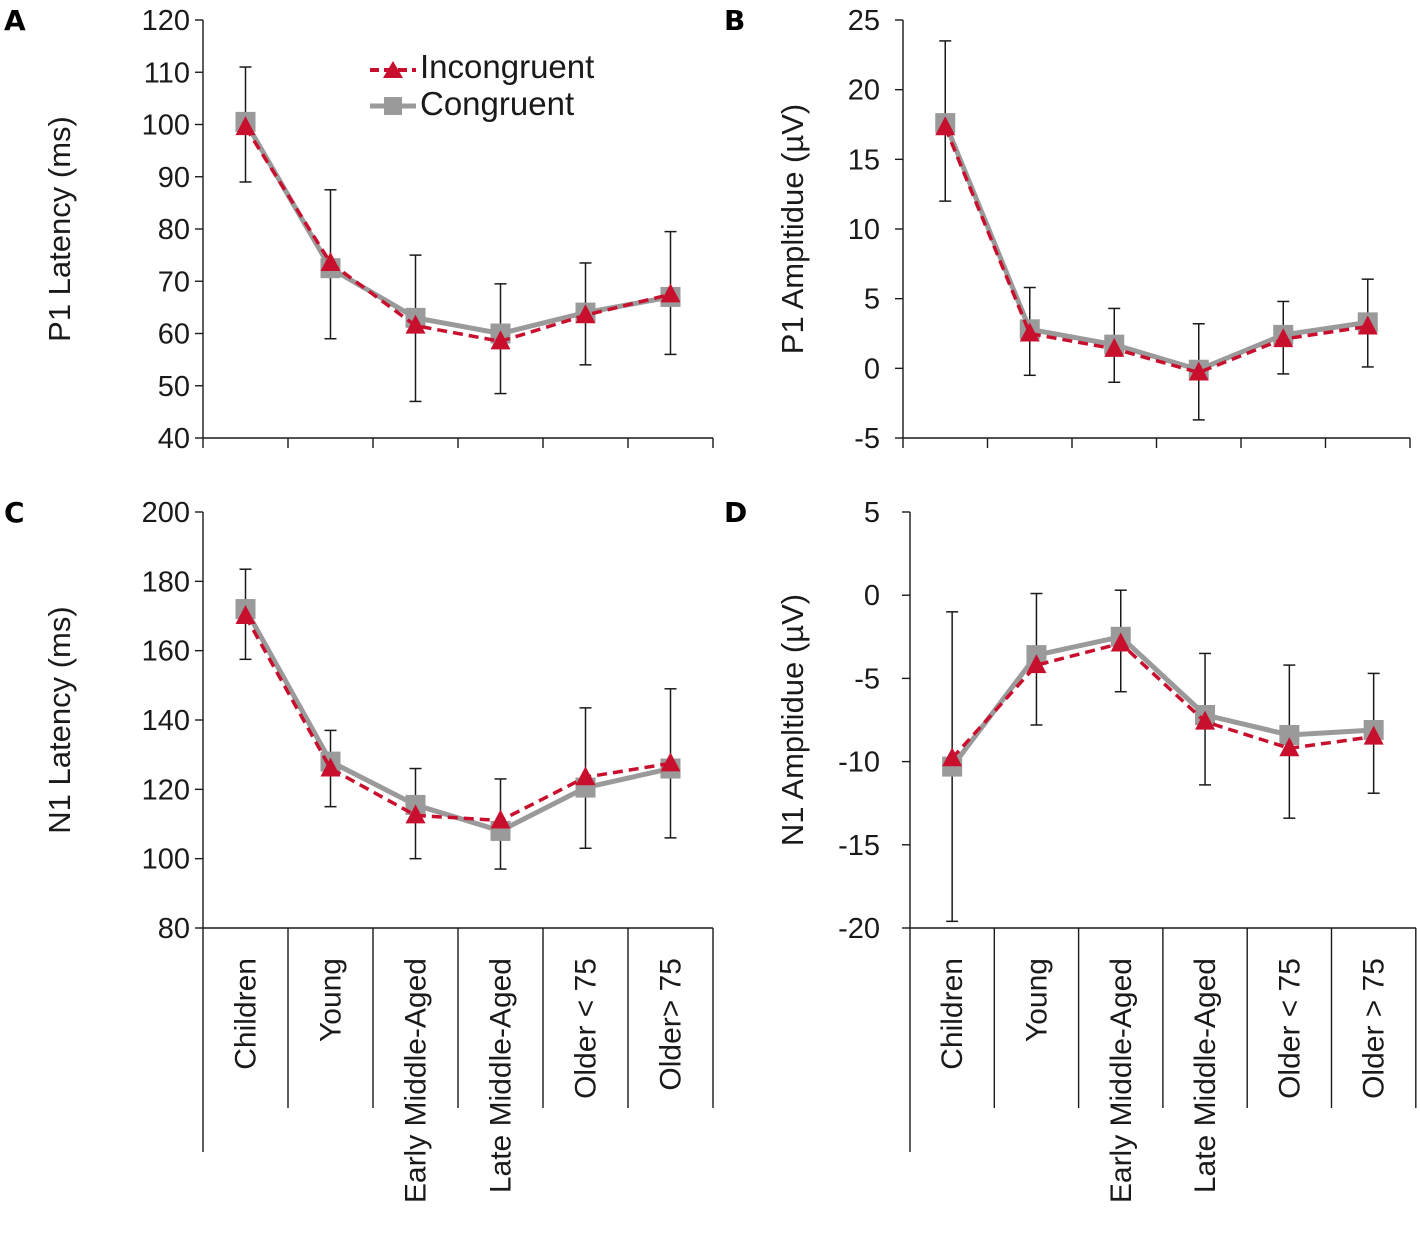 This screenshot has width=1420, height=1251. I want to click on y-tick-label: 20, so click(864, 91).